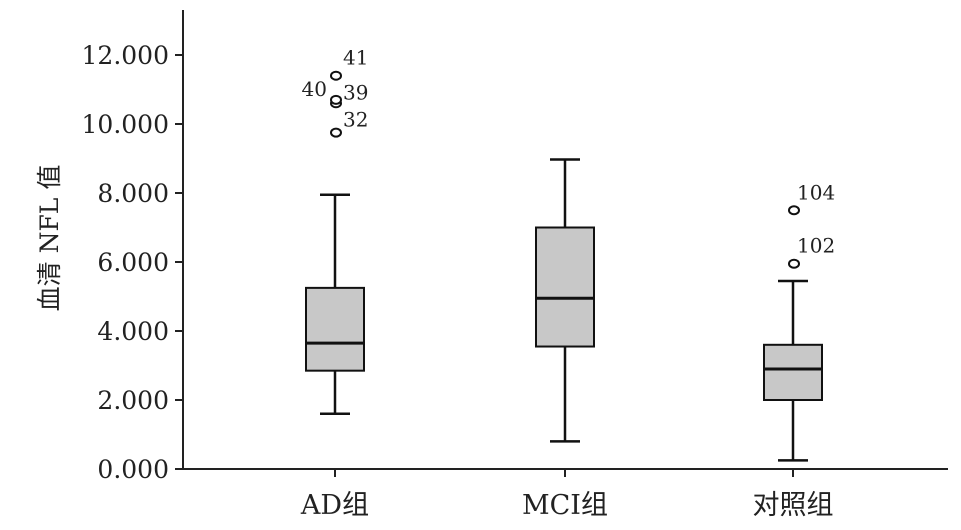  Describe the element at coordinates (335, 231) in the screenshot. I see `box-group: 32 39 40 41` at that location.